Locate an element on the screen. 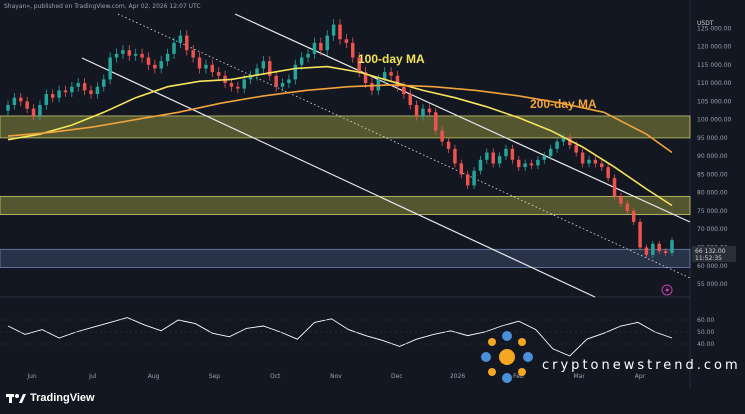  unit-label: USDT is located at coordinates (705, 23).